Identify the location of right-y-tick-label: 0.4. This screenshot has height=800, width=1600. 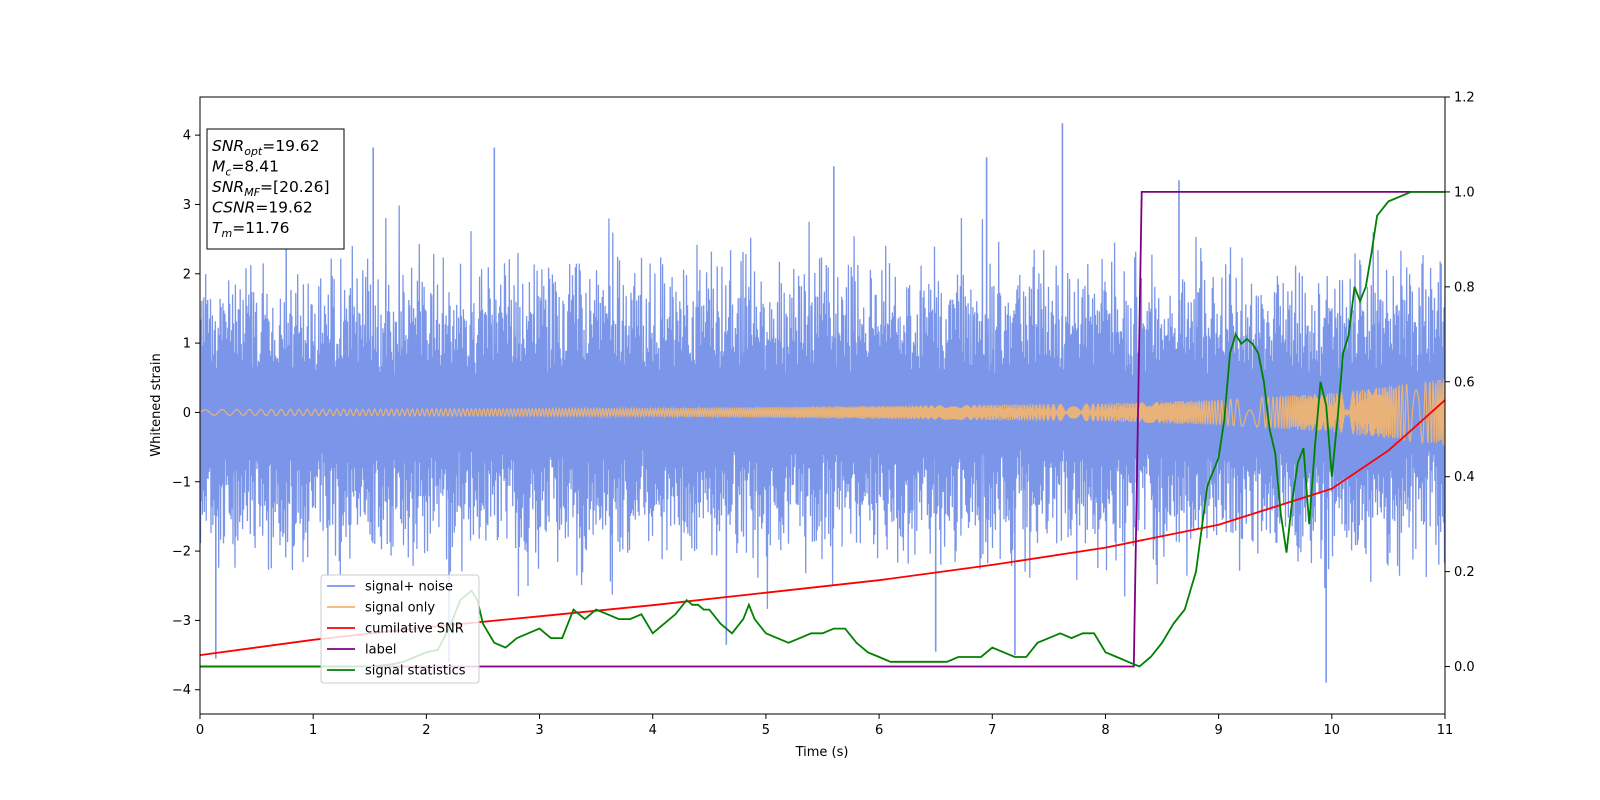
(1464, 477).